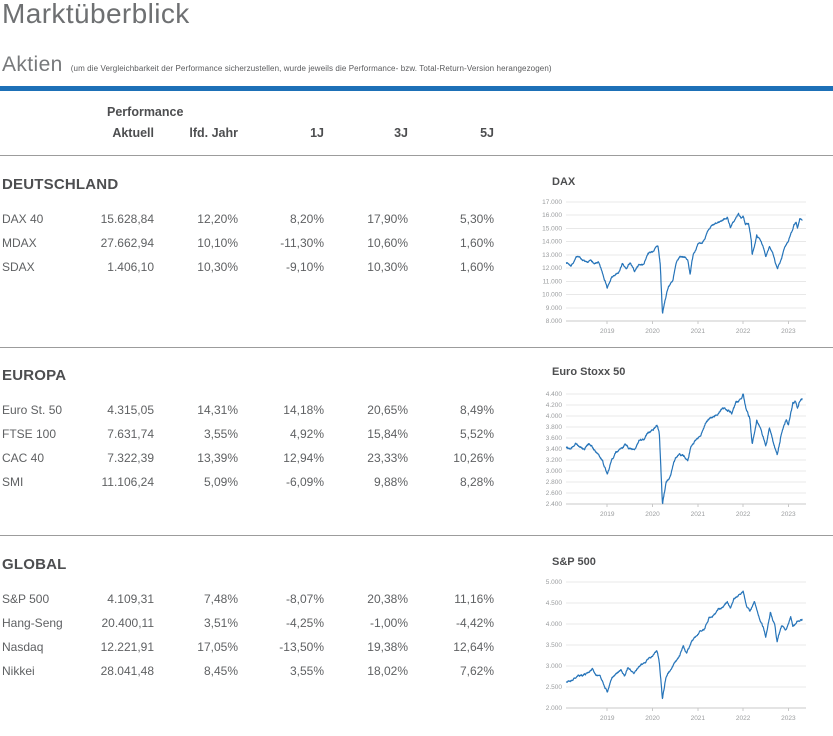 This screenshot has height=736, width=833. Describe the element at coordinates (248, 133) in the screenshot. I see `table-header-row: Aktuell lfd. Jahr 1J 3J 5J` at that location.